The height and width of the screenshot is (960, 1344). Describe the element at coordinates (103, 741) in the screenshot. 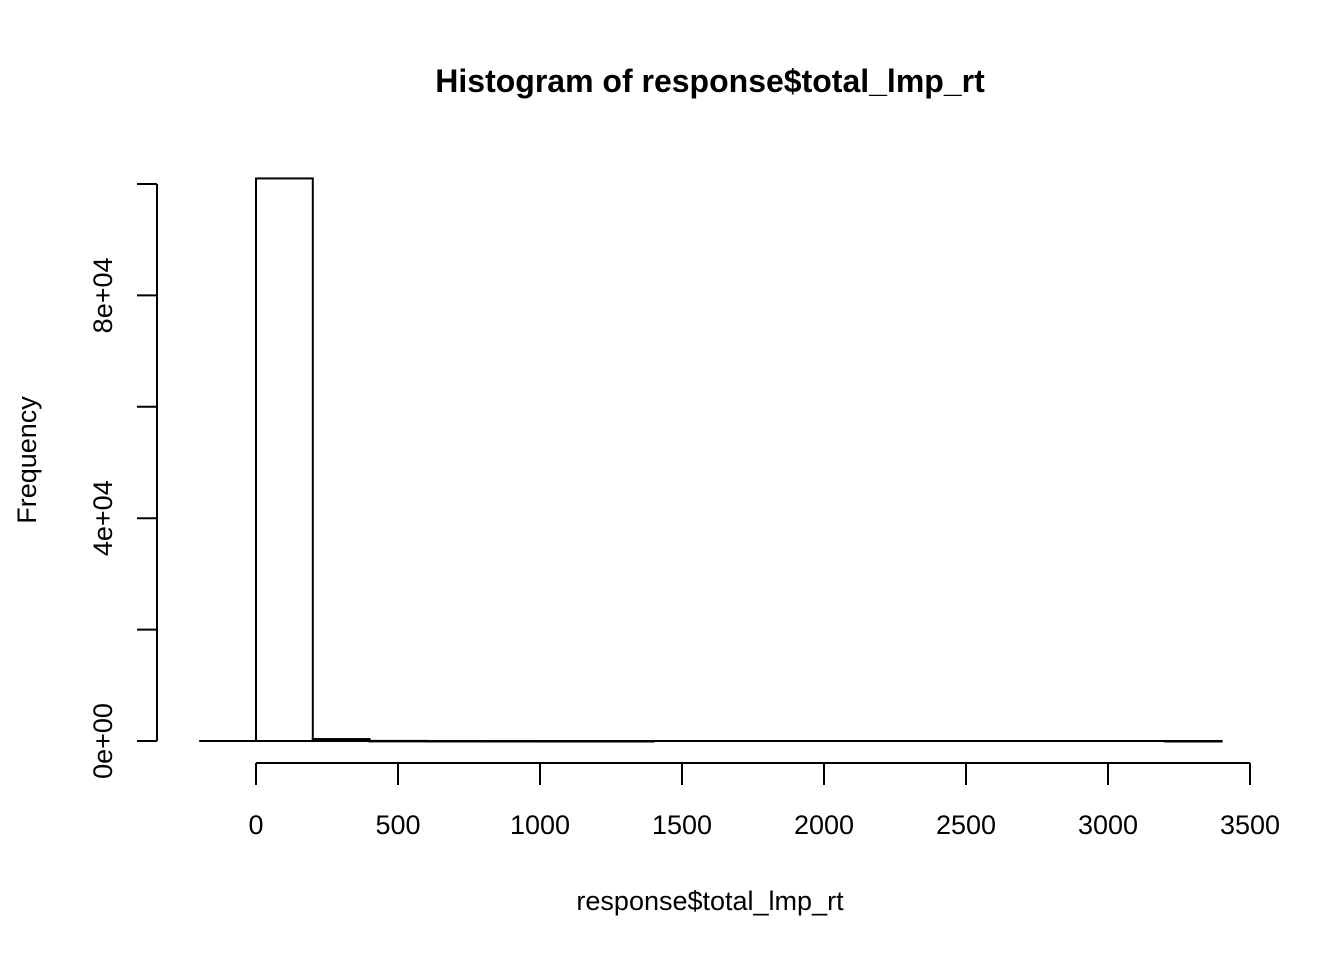

I see `y-tick-label: 0e+00` at that location.